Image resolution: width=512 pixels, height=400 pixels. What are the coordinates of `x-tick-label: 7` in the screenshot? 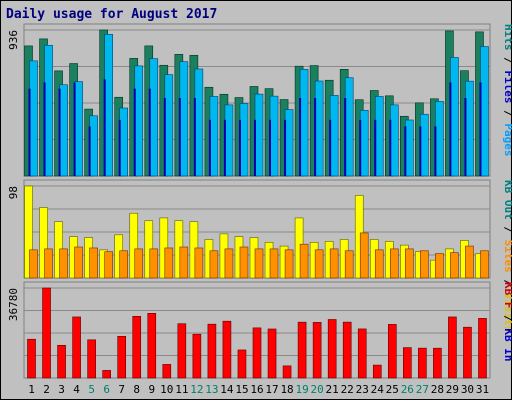 It's located at (121, 389).